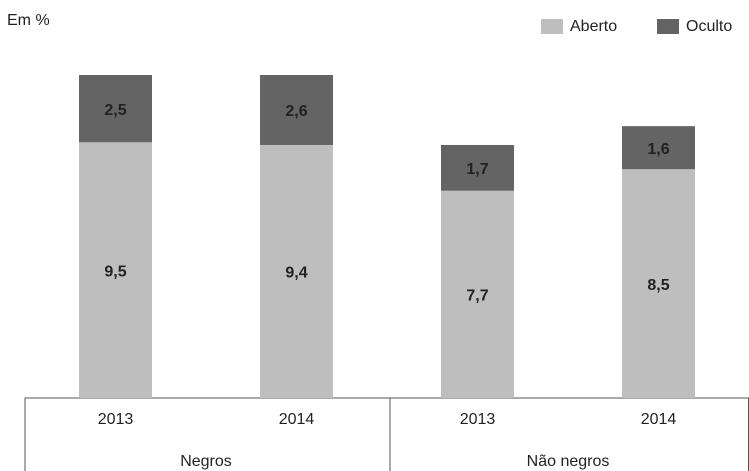 The height and width of the screenshot is (471, 749). Describe the element at coordinates (568, 461) in the screenshot. I see `group-label: Não negros` at that location.